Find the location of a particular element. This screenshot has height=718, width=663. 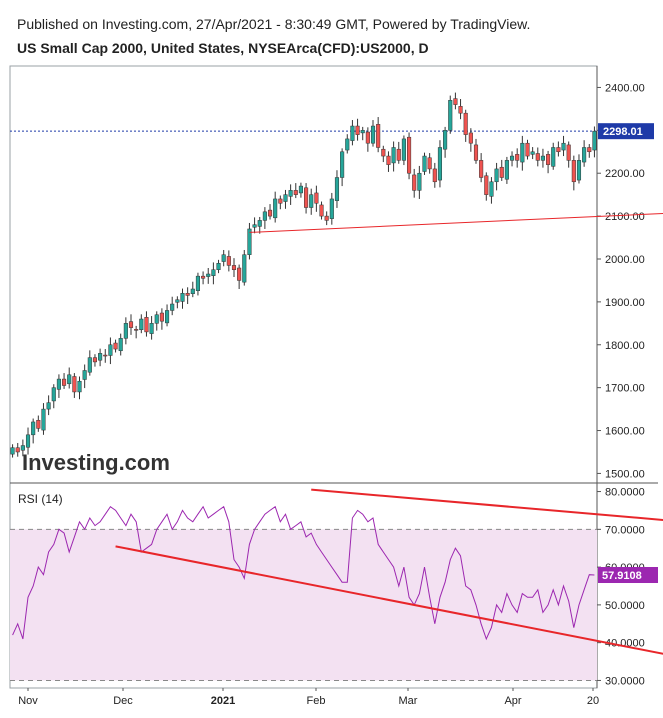

price-axis-tick-label: 2200.00 is located at coordinates (625, 174).